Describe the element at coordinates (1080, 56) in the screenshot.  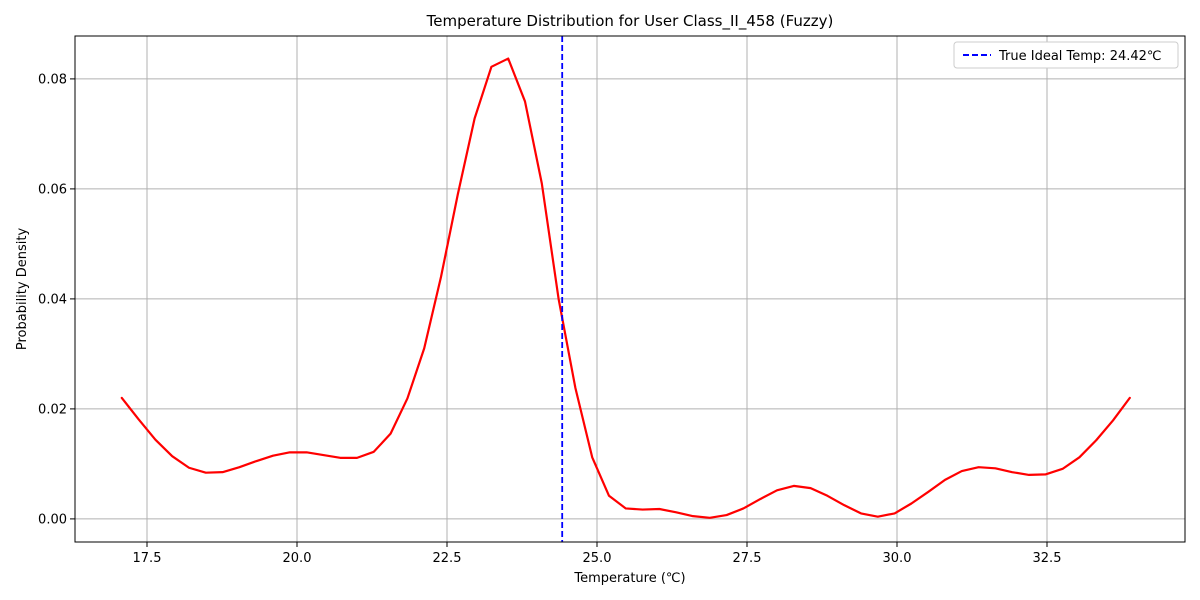
I see `legend-vline-label: True Ideal Temp: 24.42℃` at that location.